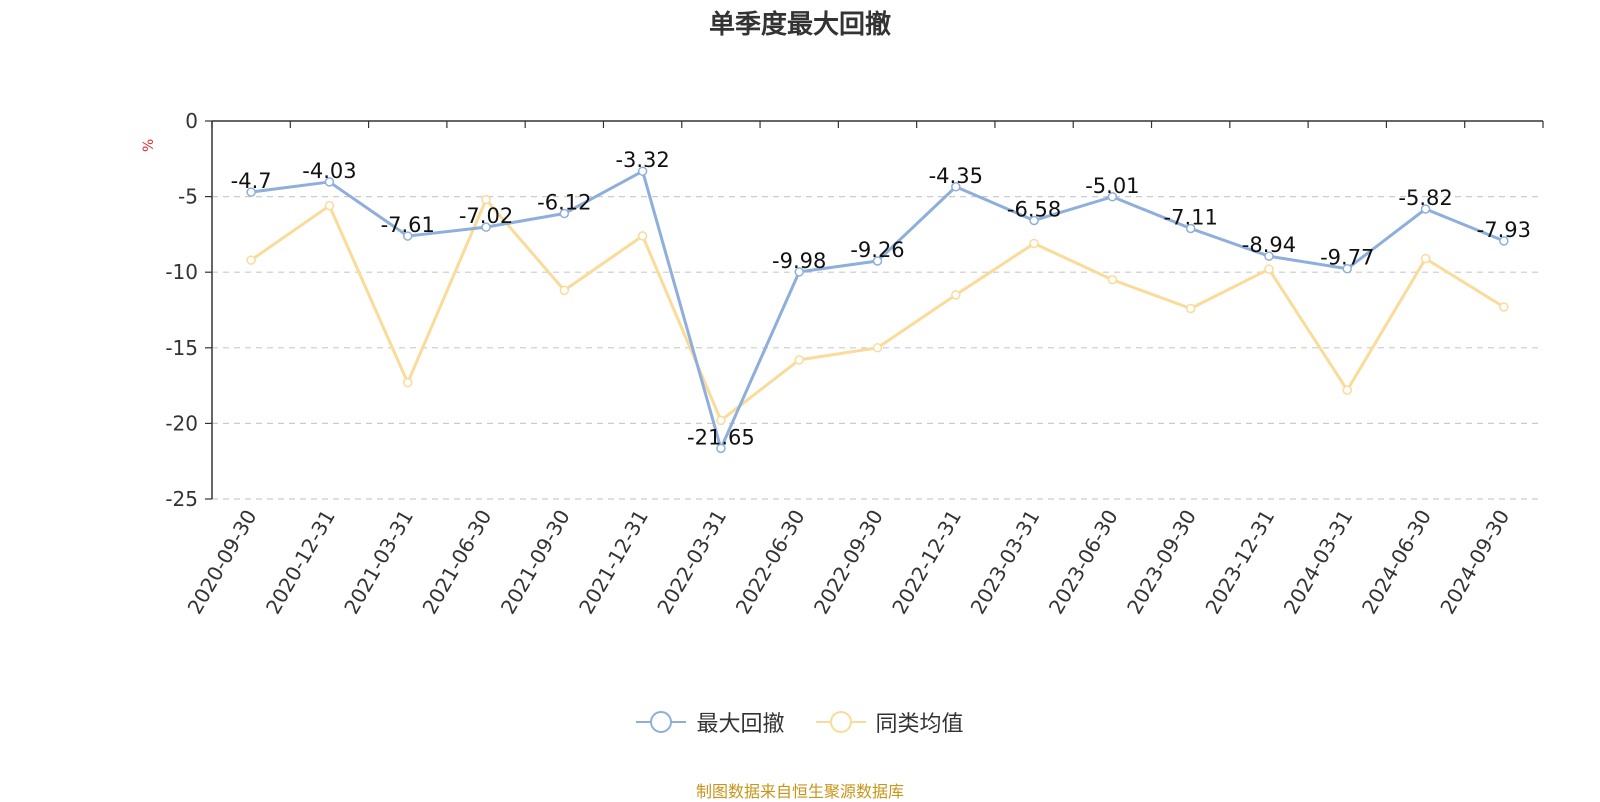  I want to click on y-tick-label: 0, so click(191, 121).